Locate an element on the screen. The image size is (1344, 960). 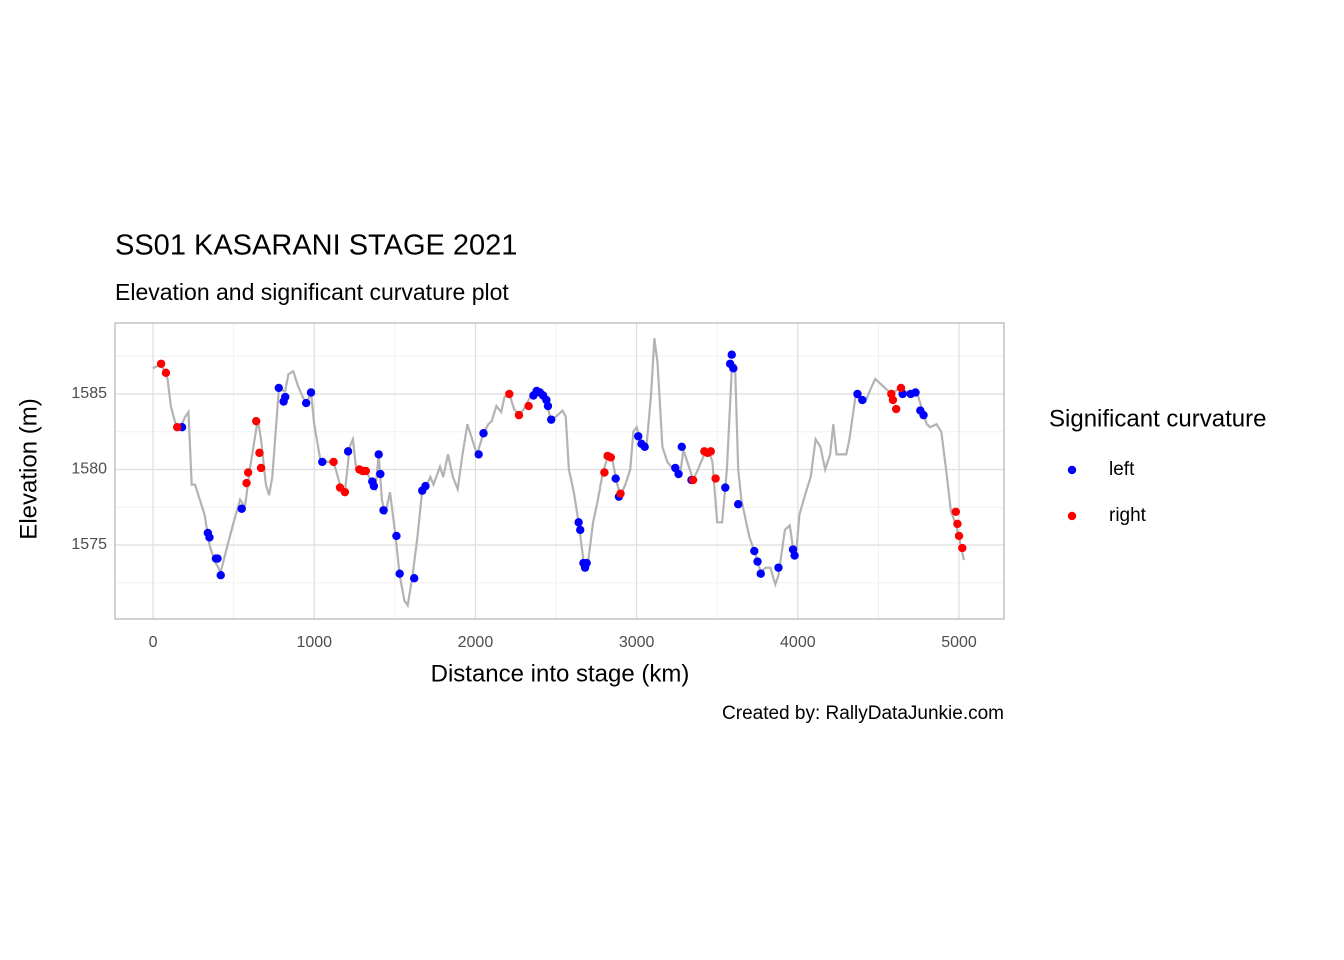
legend-label: right is located at coordinates (1128, 515).